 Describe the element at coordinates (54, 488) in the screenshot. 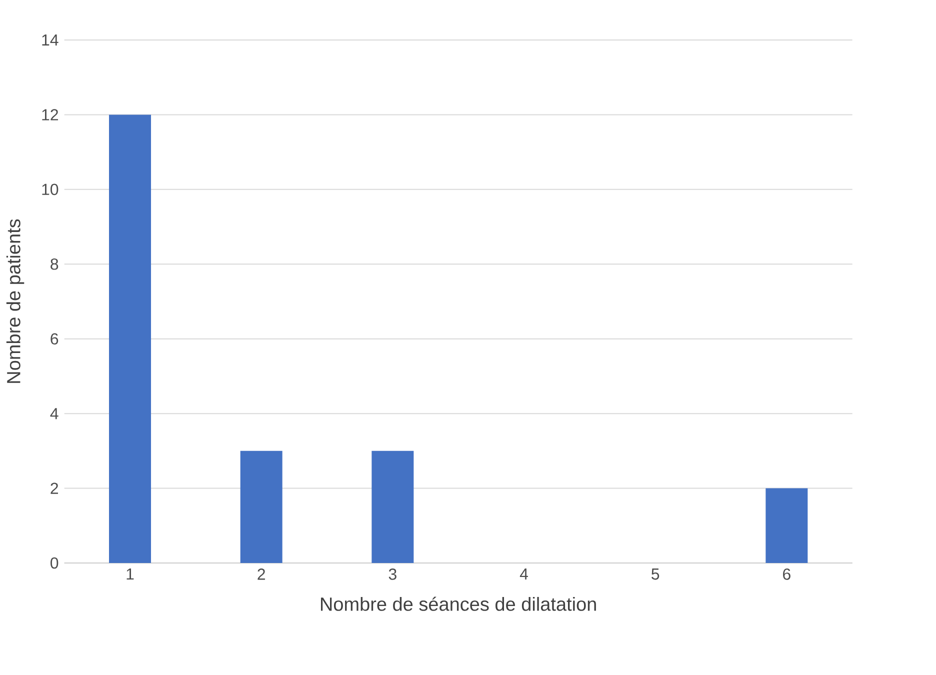

I see `y-tick-label: 2` at that location.